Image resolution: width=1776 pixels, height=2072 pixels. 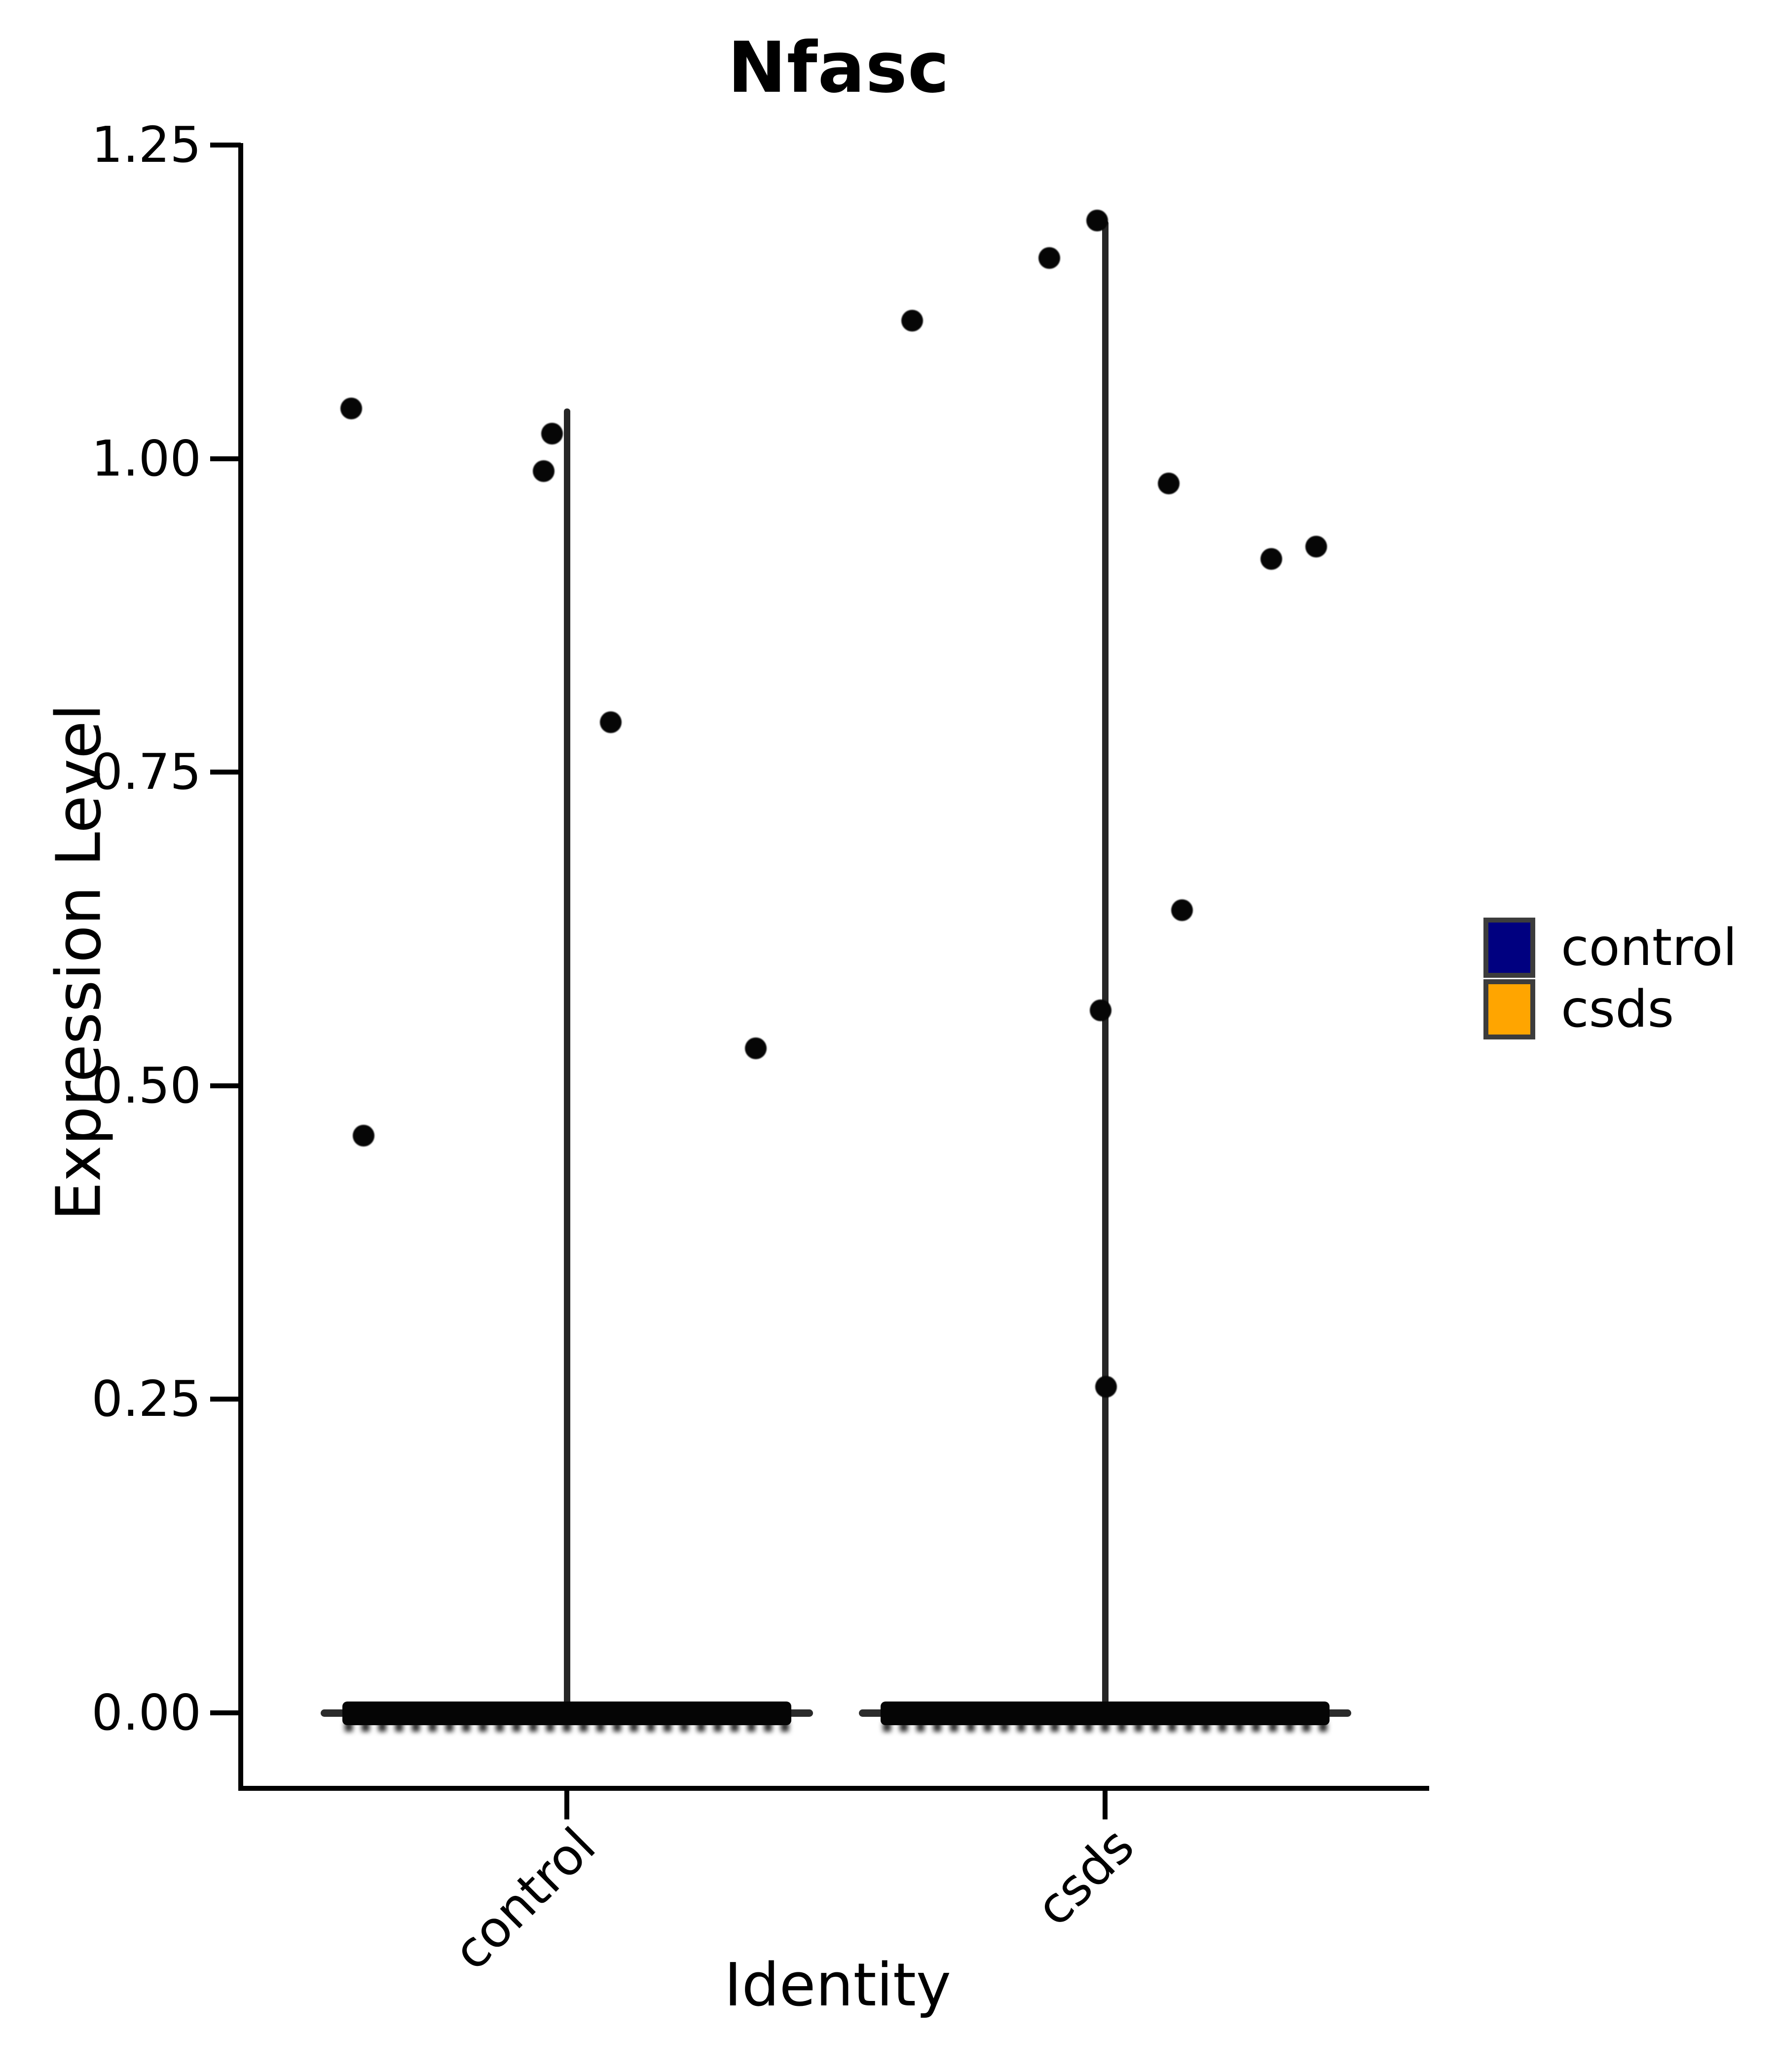 What do you see at coordinates (146, 772) in the screenshot?
I see `y-tick-label: 0.75` at bounding box center [146, 772].